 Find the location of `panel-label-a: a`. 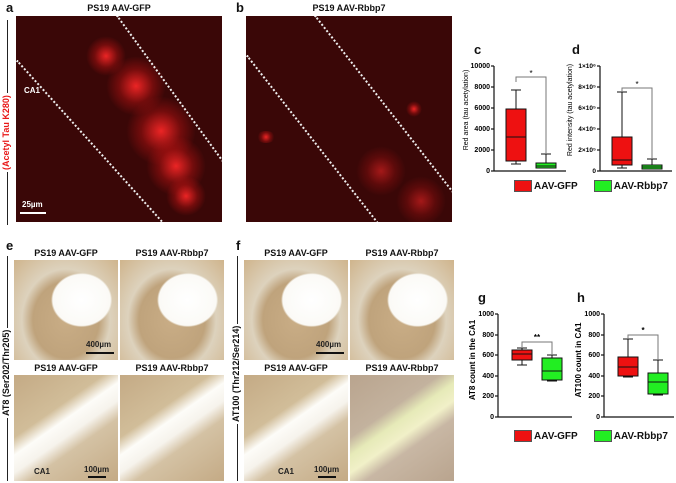

panel-label-a: a is located at coordinates (10, 7).